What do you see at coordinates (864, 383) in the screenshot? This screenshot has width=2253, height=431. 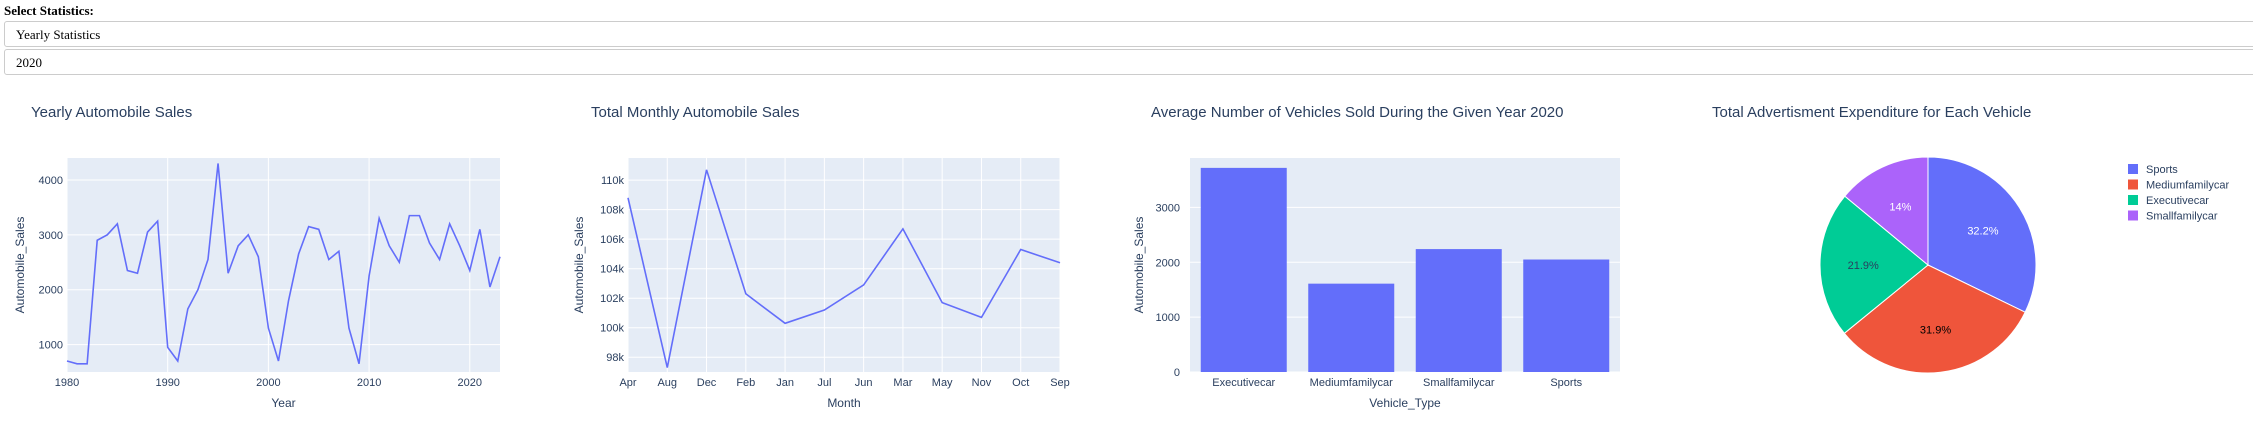 I see `x-tick-label: Jun` at bounding box center [864, 383].